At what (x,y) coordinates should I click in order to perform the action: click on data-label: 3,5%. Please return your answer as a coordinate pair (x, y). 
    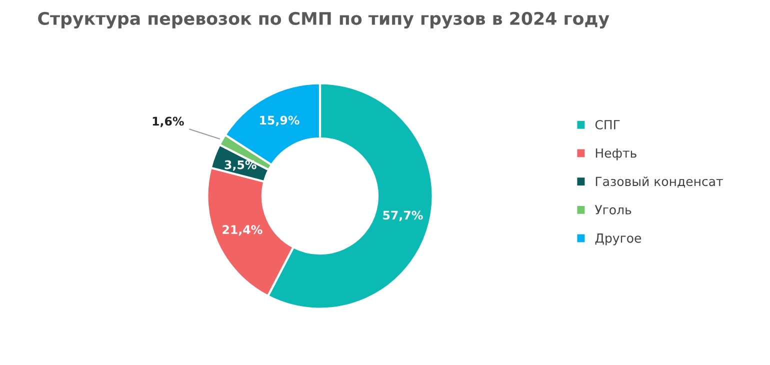
    Looking at the image, I should click on (240, 165).